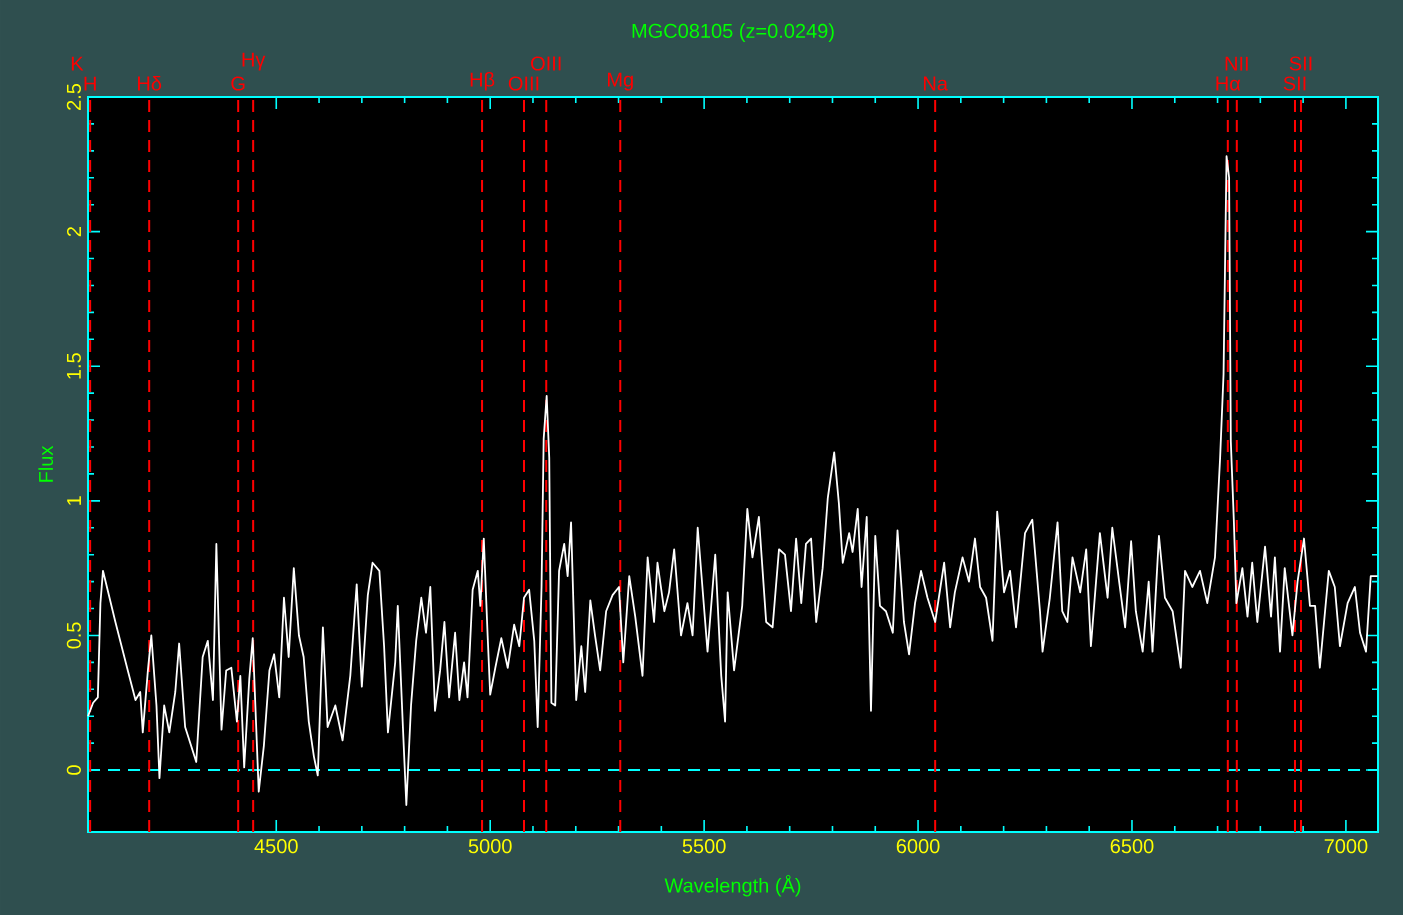 The image size is (1403, 915). Describe the element at coordinates (1228, 83) in the screenshot. I see `ref-line-label: Hα` at that location.